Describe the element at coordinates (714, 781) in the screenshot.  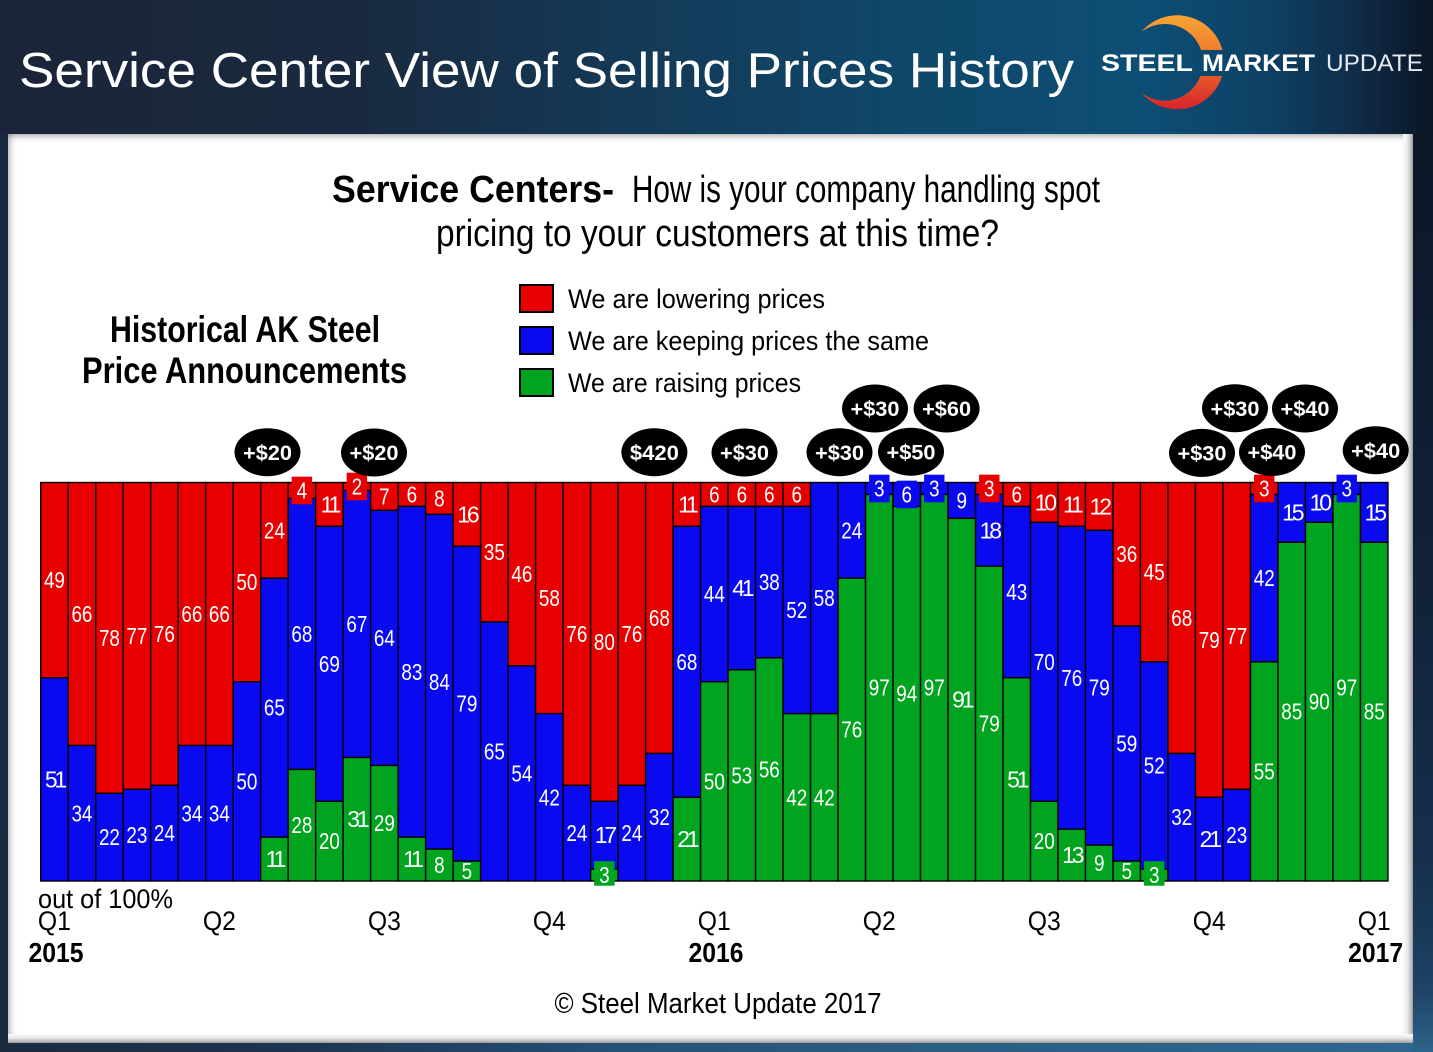
I see `svg-text: 50` at that location.